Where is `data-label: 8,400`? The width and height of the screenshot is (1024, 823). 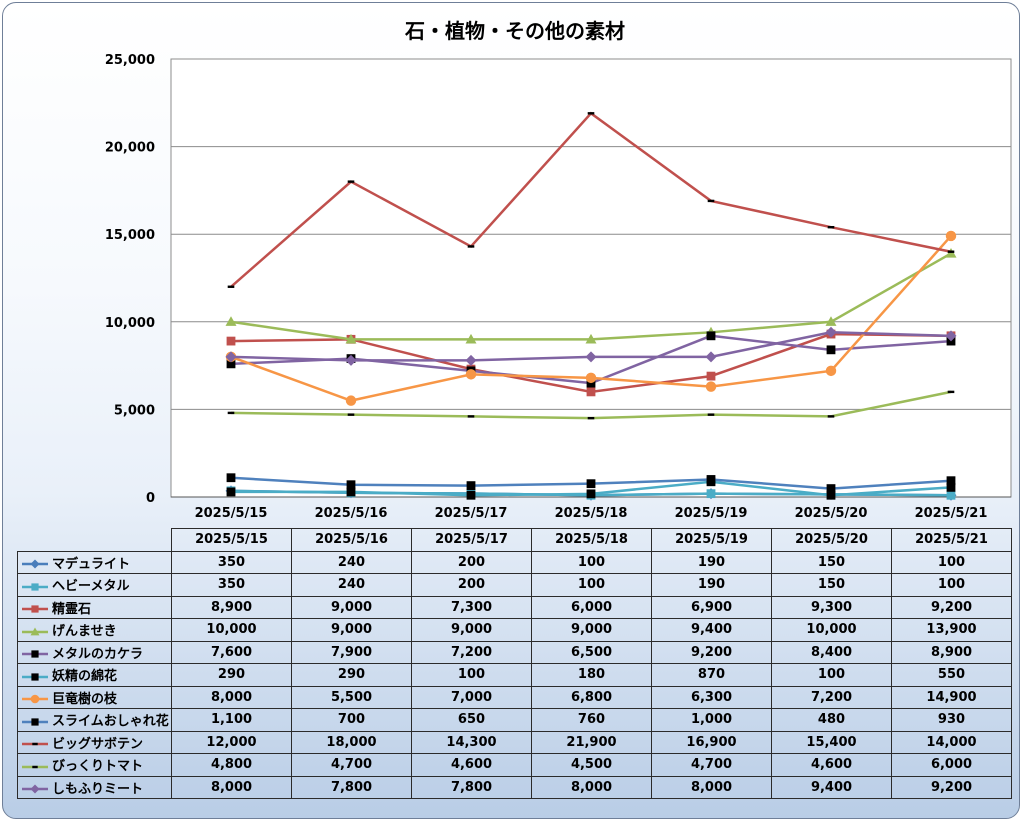
data-label: 8,400 is located at coordinates (831, 652).